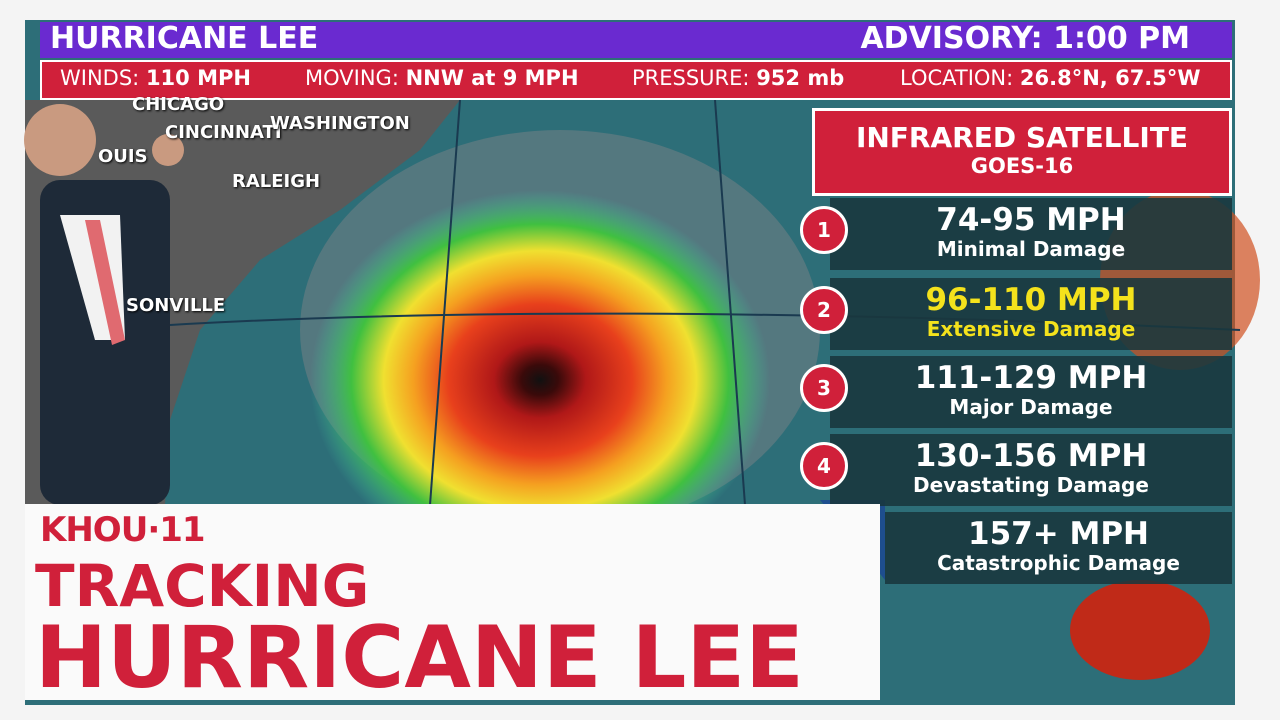  I want to click on category-badge: 1, so click(824, 230).